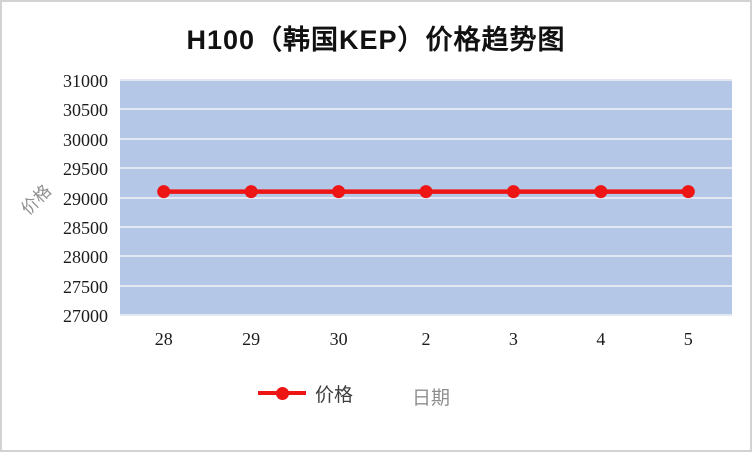 Image resolution: width=752 pixels, height=452 pixels. What do you see at coordinates (85, 139) in the screenshot?
I see `y-tick-label: 30000` at bounding box center [85, 139].